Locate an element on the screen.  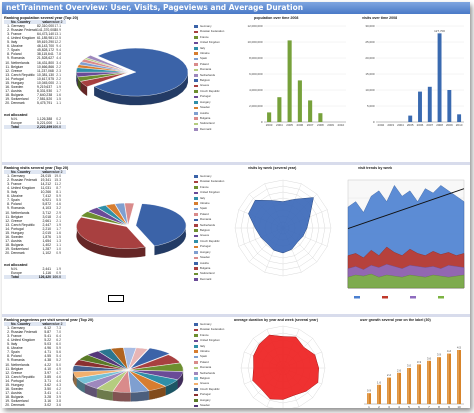
country-cell: Austria is located at coordinates (16, 240).